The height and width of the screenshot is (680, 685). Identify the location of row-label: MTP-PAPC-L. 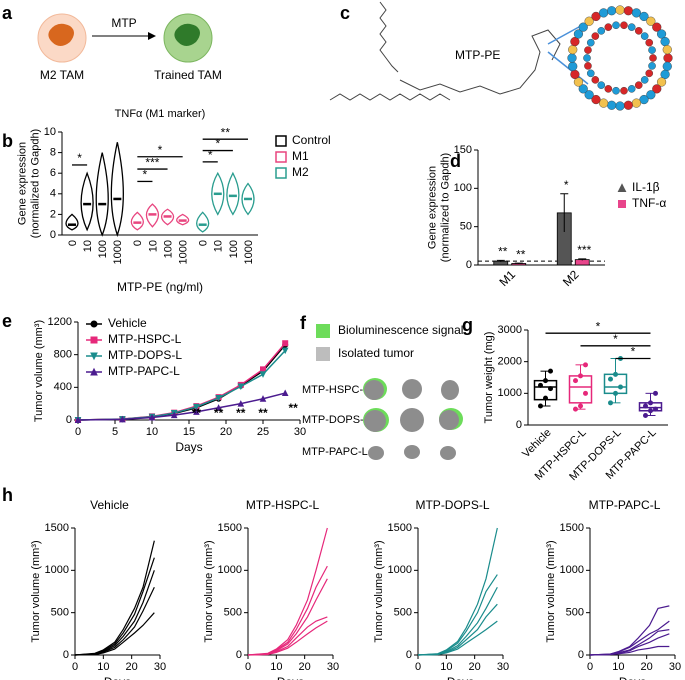
(335, 452).